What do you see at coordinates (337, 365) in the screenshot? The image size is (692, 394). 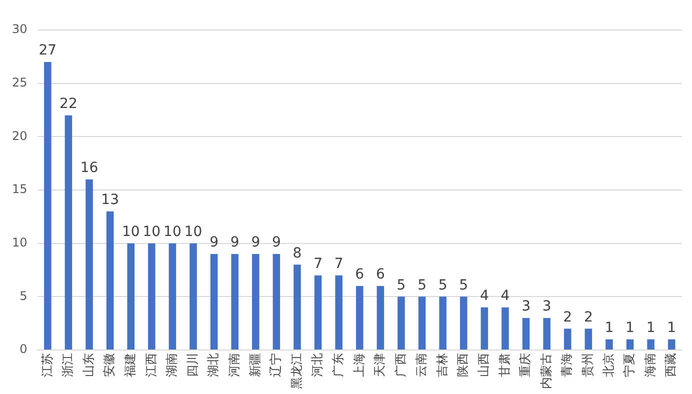 I see `x-tick-label: 广东` at bounding box center [337, 365].